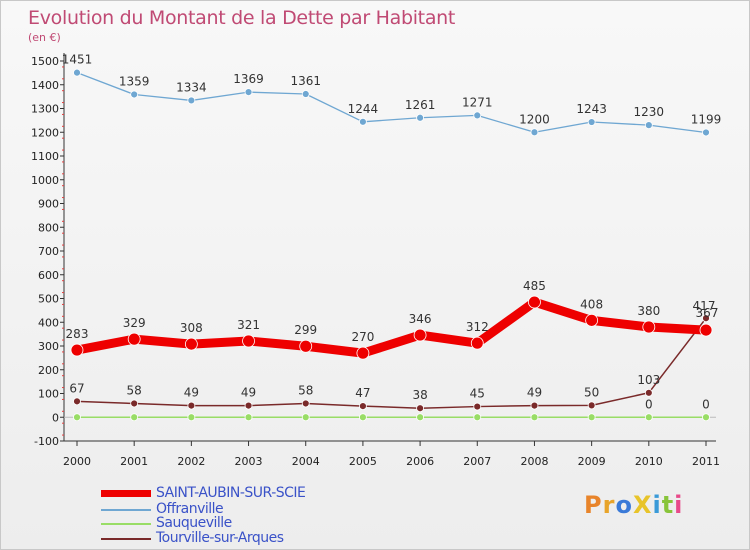  I want to click on x-tick-label: 2000, so click(77, 461).